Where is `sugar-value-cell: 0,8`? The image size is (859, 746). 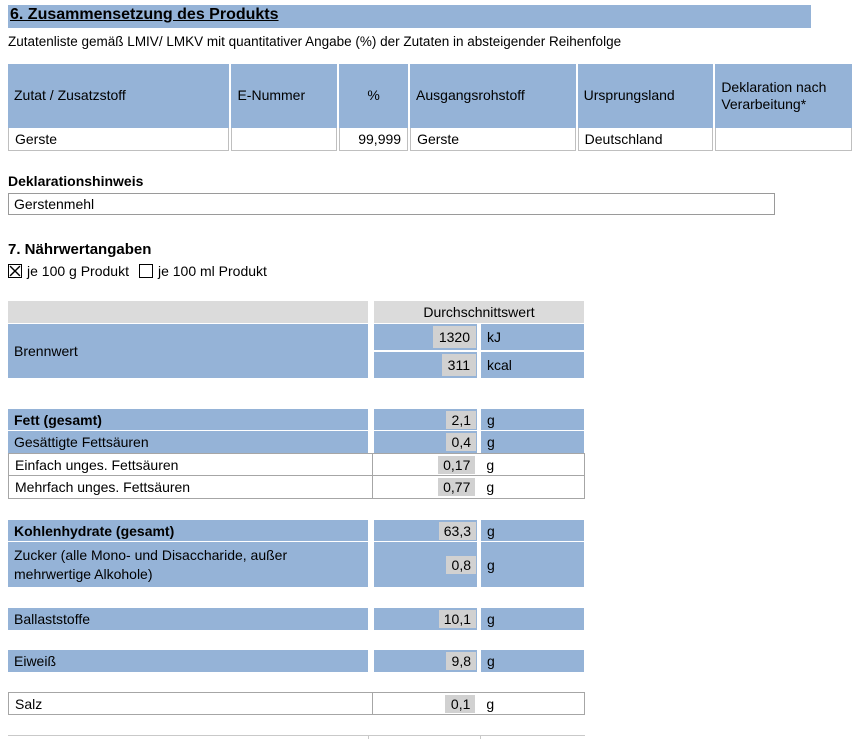
sugar-value-cell: 0,8 is located at coordinates (425, 564).